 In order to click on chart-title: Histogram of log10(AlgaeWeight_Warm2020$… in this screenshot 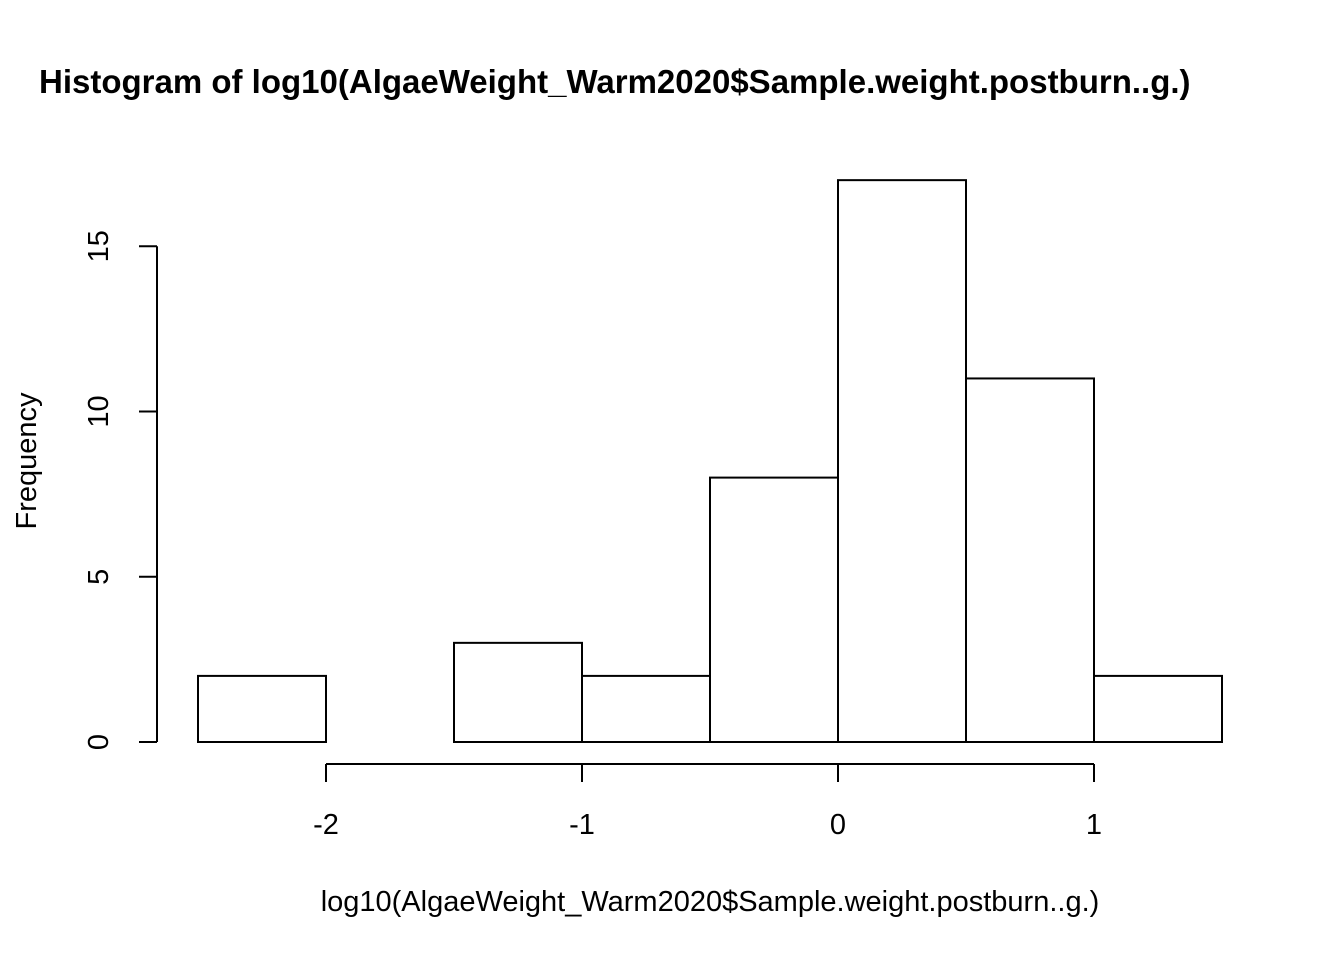, I will do `click(615, 81)`.